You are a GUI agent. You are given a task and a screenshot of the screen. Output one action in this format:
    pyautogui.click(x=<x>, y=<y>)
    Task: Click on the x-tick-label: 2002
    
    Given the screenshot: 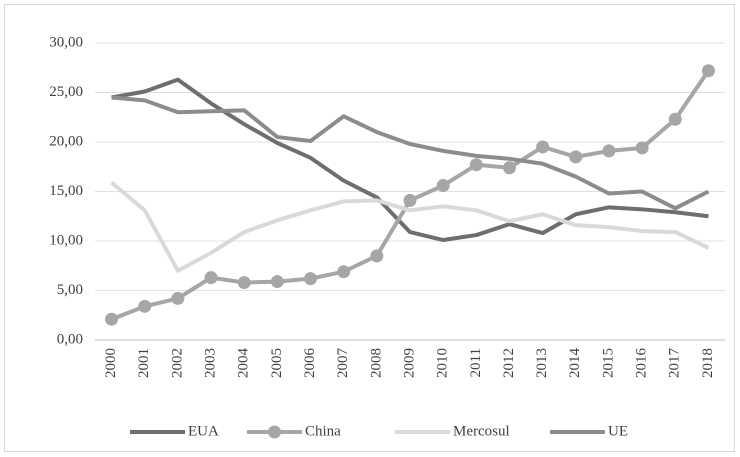 What is the action you would take?
    pyautogui.click(x=177, y=363)
    